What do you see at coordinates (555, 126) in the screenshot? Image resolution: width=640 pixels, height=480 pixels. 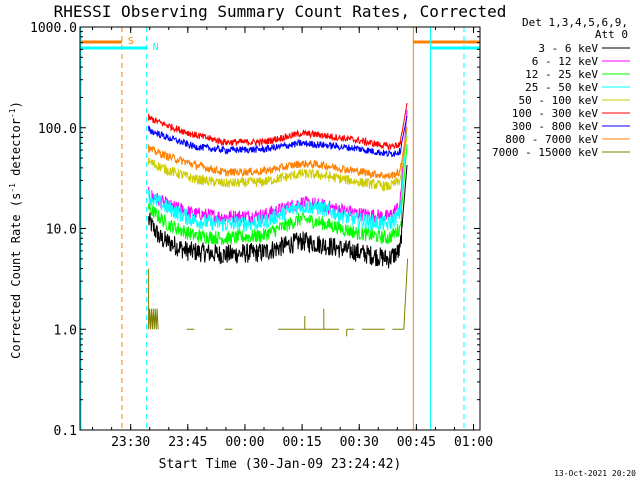 I see `legend-entry-label: 300 - 800 keV` at bounding box center [555, 126].